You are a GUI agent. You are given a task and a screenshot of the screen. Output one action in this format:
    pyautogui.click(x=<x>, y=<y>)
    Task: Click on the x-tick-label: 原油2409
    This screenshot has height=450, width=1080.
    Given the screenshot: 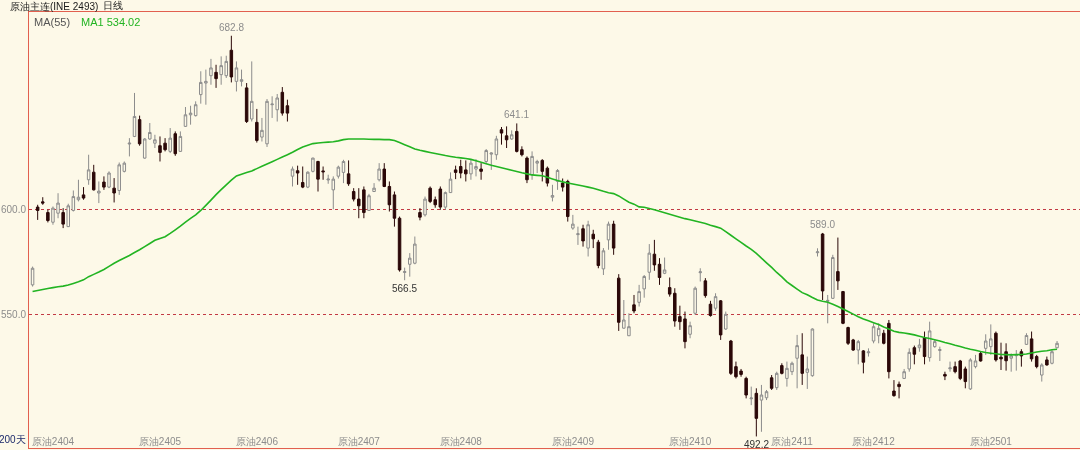 What is the action you would take?
    pyautogui.click(x=573, y=441)
    